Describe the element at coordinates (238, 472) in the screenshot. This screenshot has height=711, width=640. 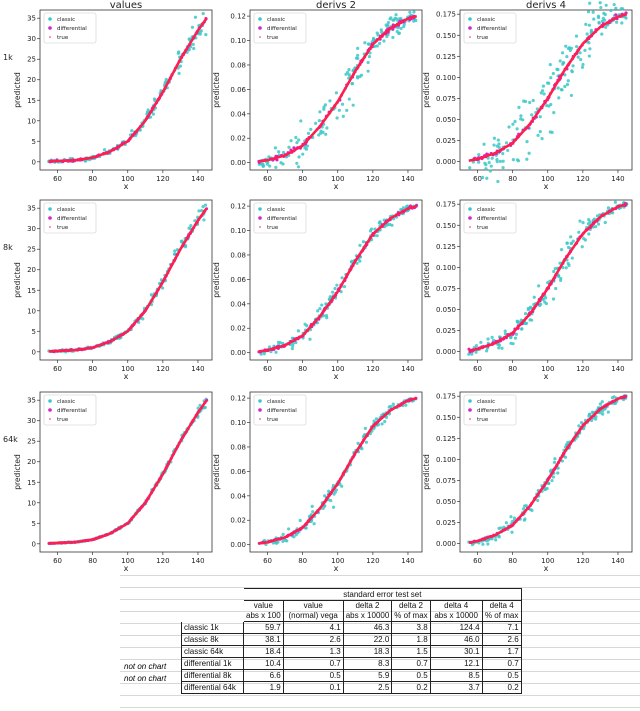
I see `y-tick-label: 0.06` at that location.